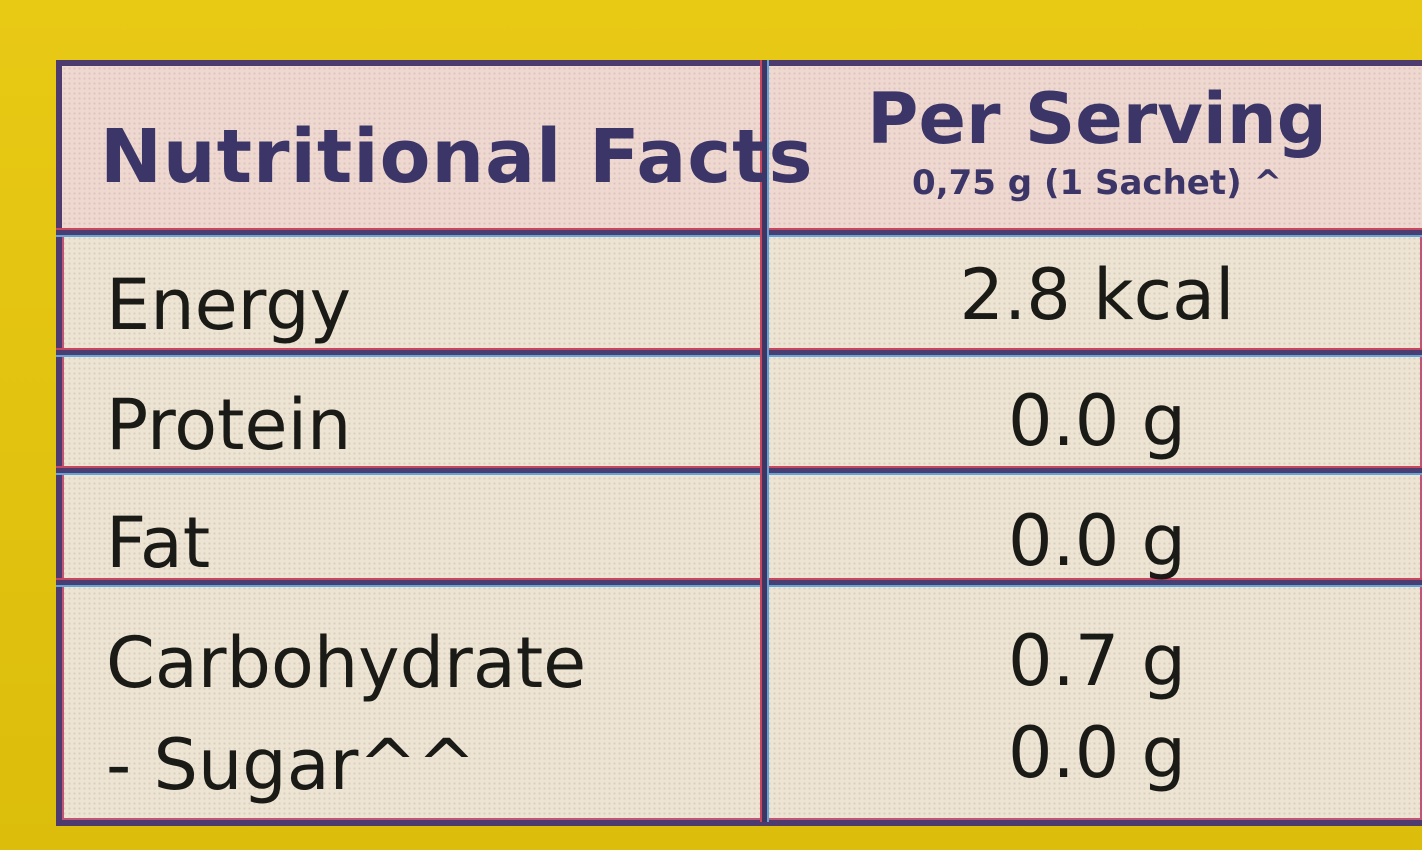  I want to click on row-value-energy: 2.8 kcal, so click(1097, 295).